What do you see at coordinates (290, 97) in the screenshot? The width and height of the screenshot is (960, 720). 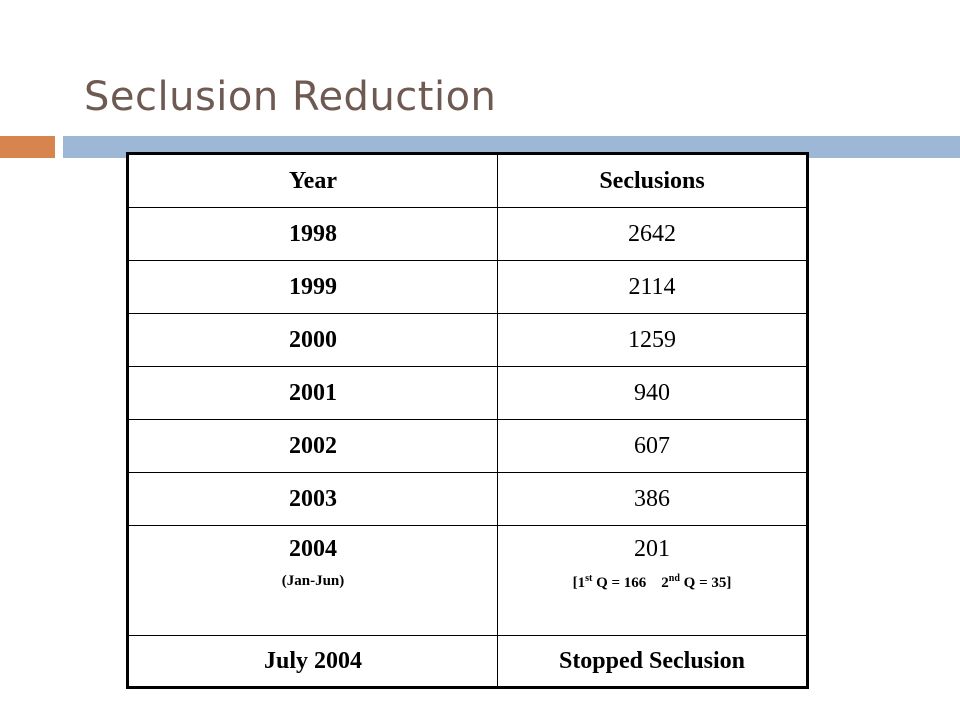 I see `slide-title: Seclusion Reduction` at bounding box center [290, 97].